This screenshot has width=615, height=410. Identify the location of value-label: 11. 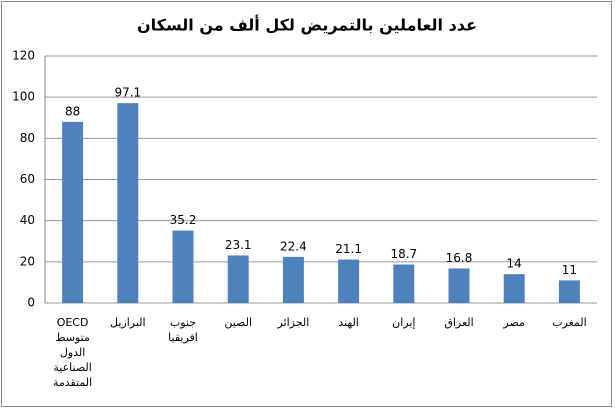
(569, 270).